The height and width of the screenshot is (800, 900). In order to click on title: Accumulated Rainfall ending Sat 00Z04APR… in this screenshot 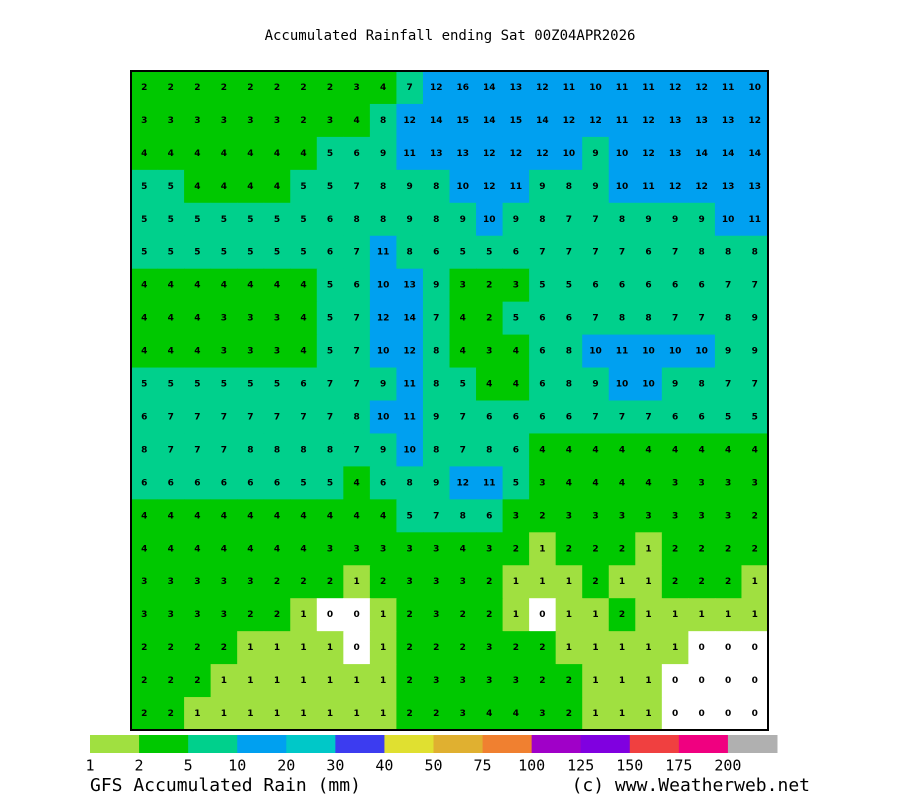, I will do `click(450, 36)`.